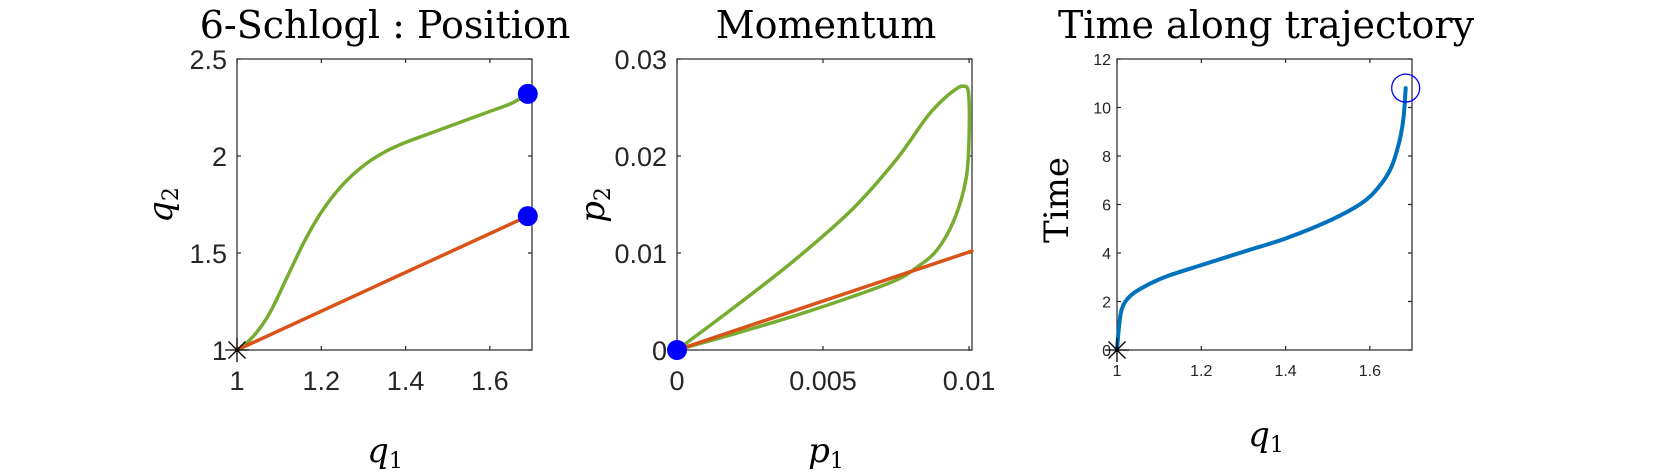 The image size is (1654, 472). I want to click on chart-title: Momentum, so click(826, 25).